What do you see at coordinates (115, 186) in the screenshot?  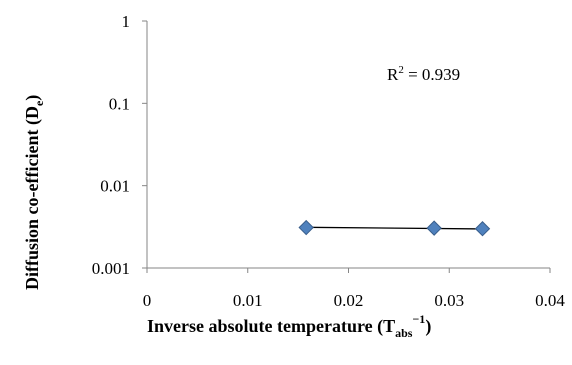 I see `y-tick-label: 0.01` at bounding box center [115, 186].